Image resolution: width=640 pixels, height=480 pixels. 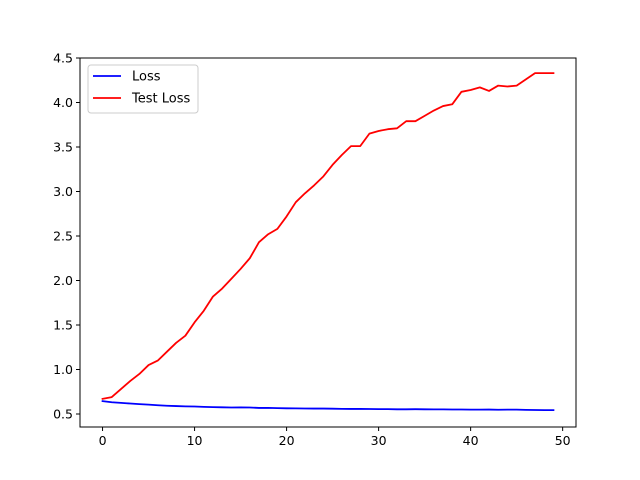 I want to click on y-tick-label: 1.0, so click(x=63, y=369).